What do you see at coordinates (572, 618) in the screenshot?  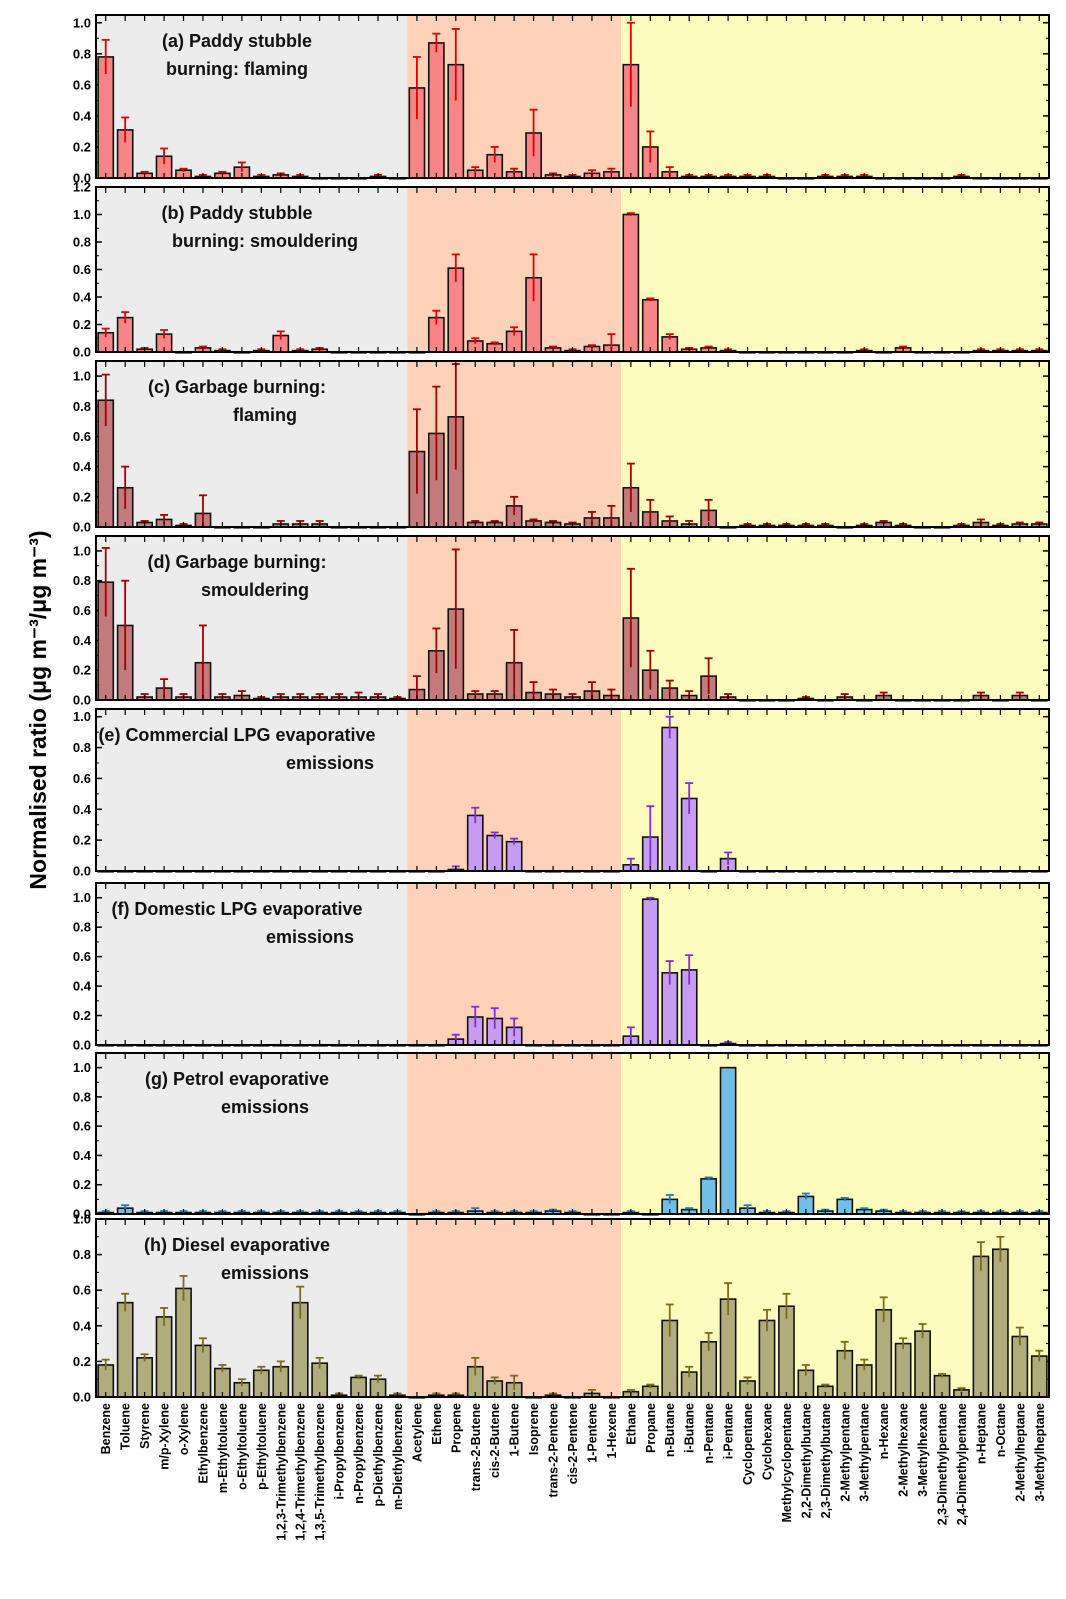 I see `panel-4-frame` at bounding box center [572, 618].